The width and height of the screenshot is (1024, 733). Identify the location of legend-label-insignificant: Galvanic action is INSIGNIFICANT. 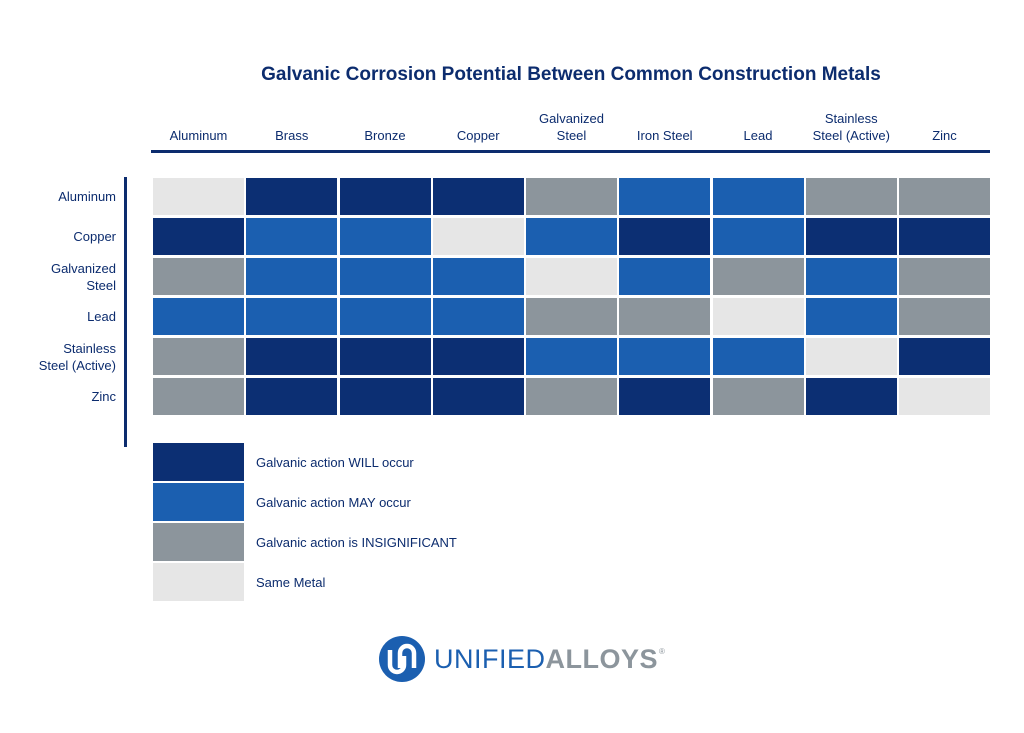
(356, 542).